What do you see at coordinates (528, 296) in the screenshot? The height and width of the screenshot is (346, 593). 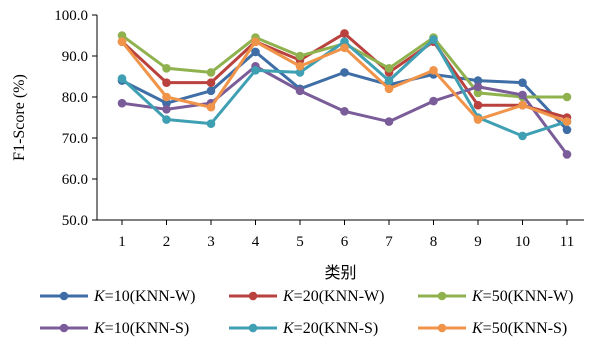 I see `legend-label-rest: =50(KNN-W)` at bounding box center [528, 296].